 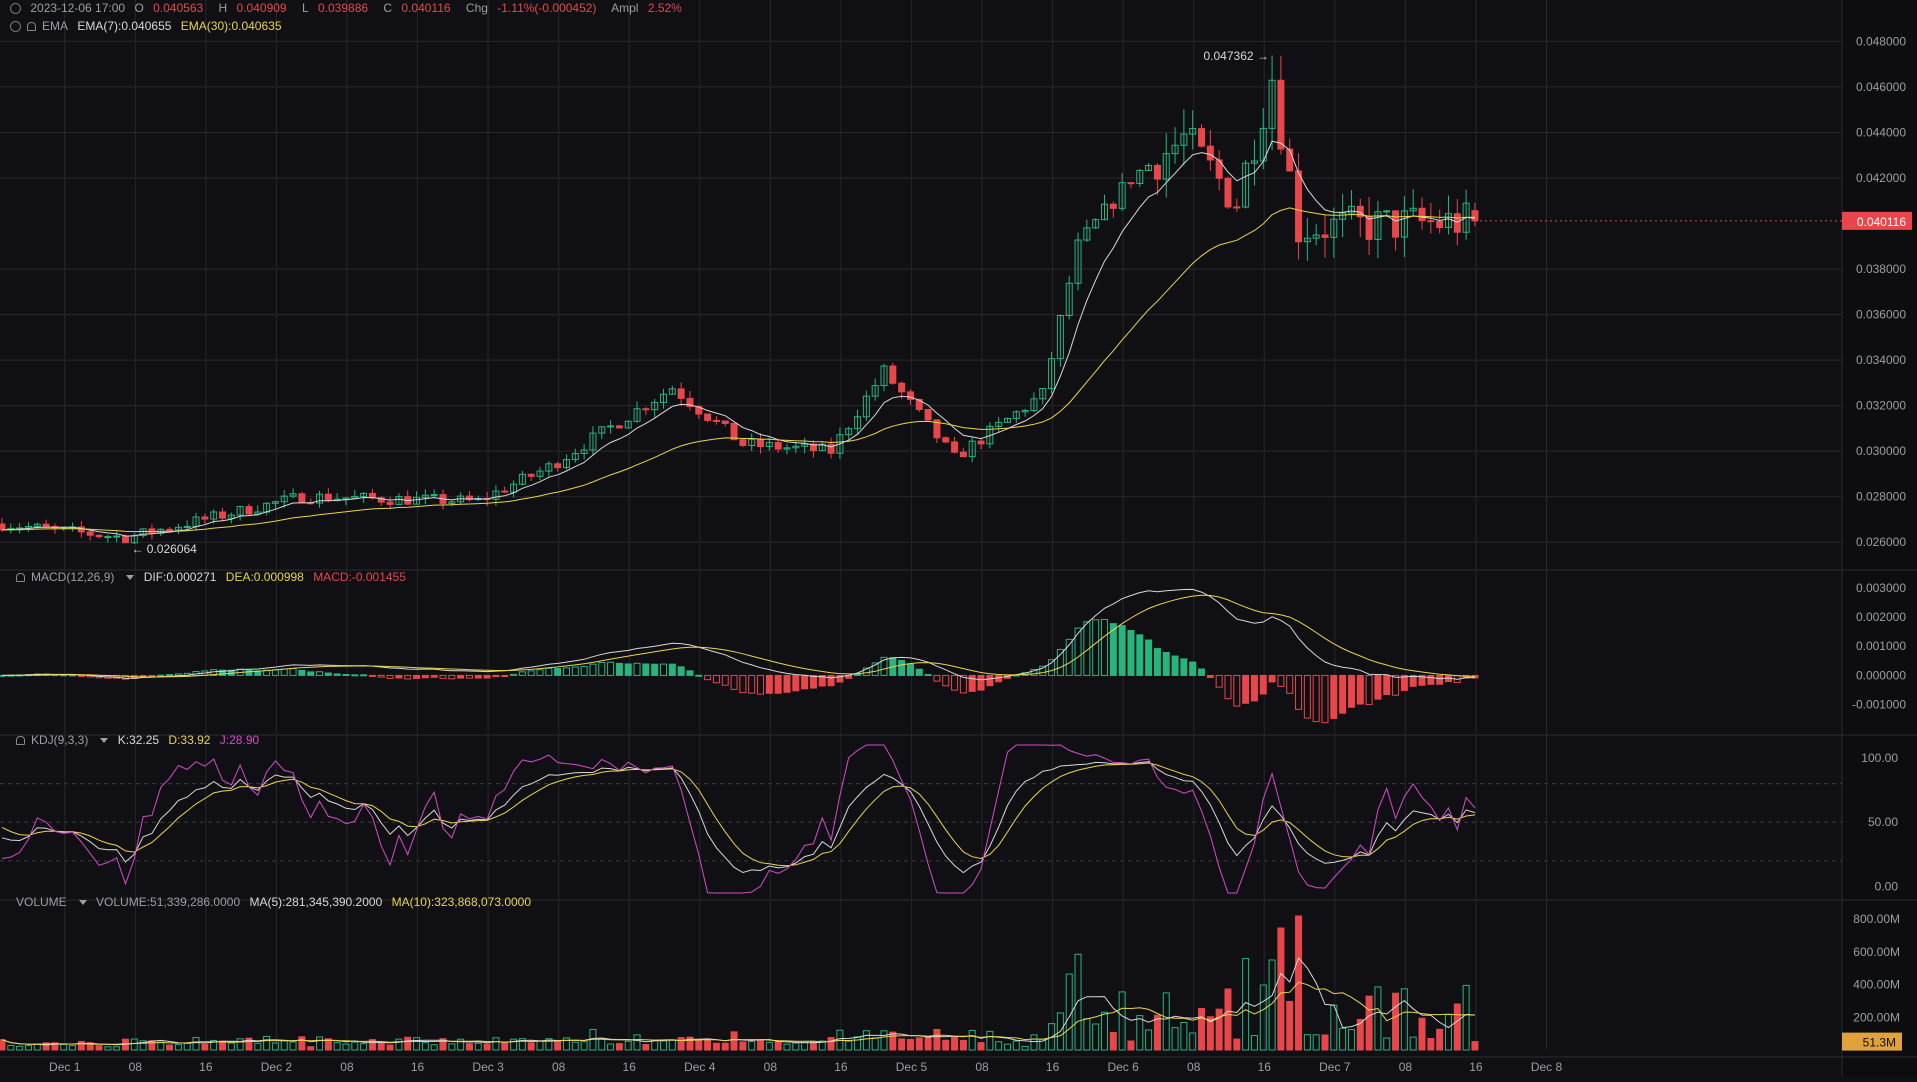 What do you see at coordinates (60, 740) in the screenshot?
I see `kdj-indicator-name: KDJ(9,3,3)` at bounding box center [60, 740].